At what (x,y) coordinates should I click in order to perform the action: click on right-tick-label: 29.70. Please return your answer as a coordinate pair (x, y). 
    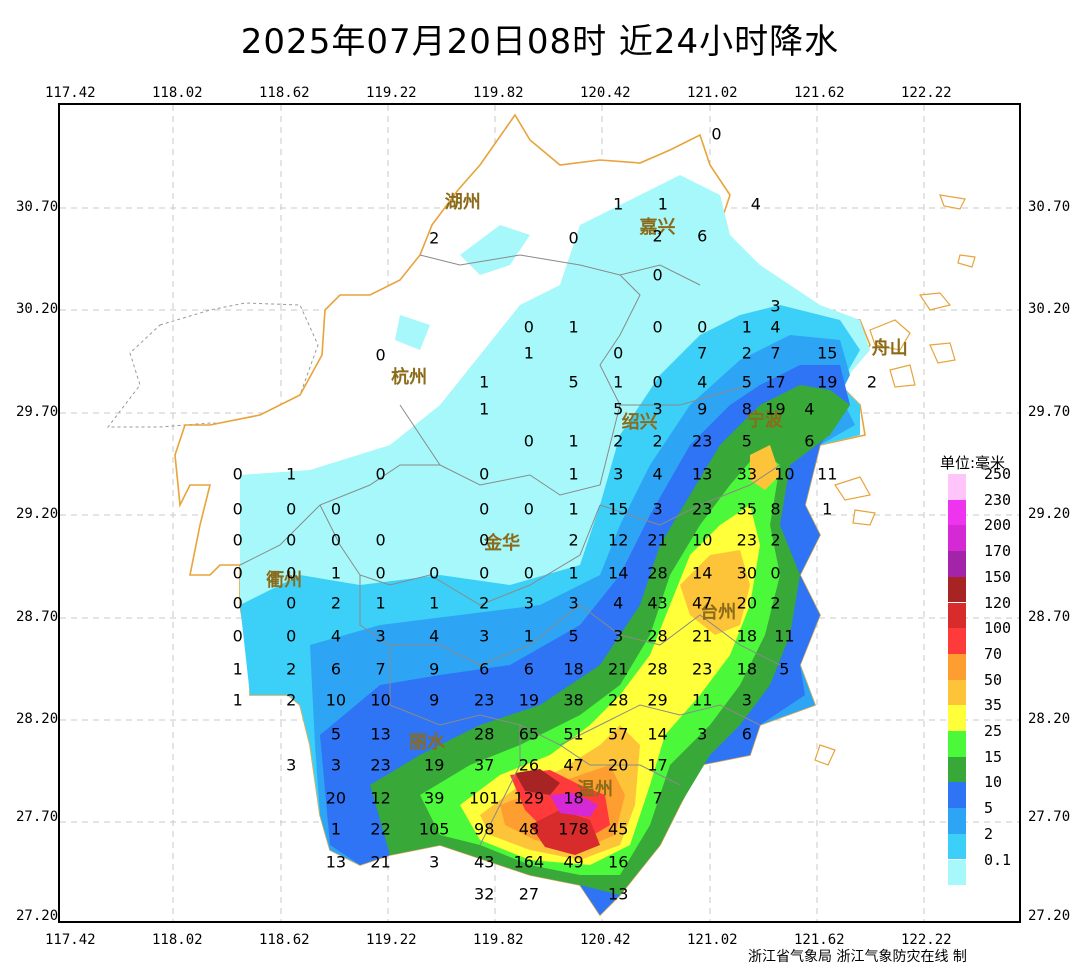
    Looking at the image, I should click on (1049, 412).